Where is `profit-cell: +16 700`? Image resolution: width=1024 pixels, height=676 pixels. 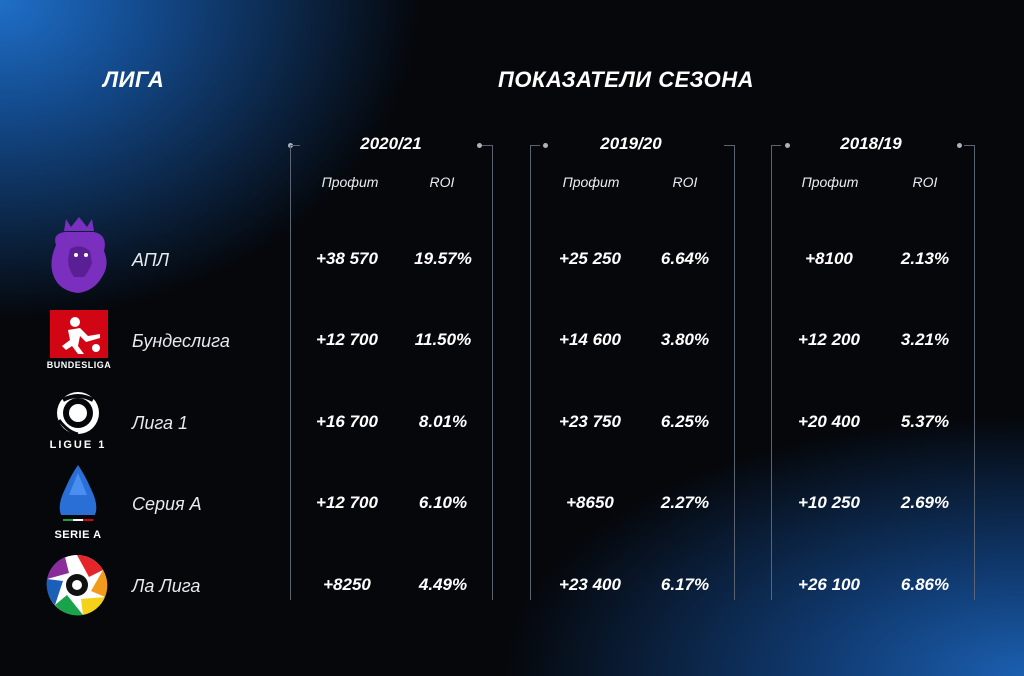 profit-cell: +16 700 is located at coordinates (347, 421).